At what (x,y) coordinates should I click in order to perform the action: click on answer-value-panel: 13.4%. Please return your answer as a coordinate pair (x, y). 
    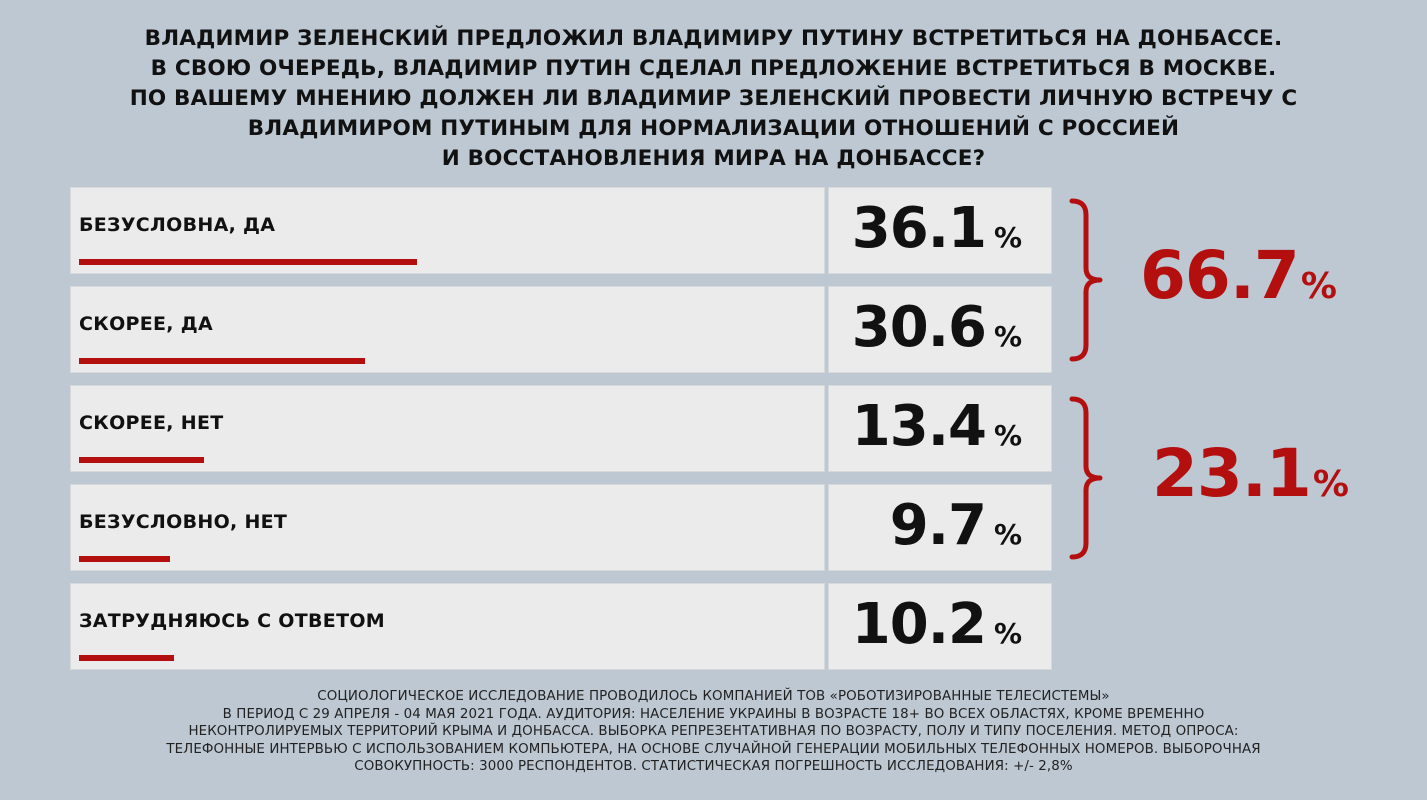
    Looking at the image, I should click on (940, 428).